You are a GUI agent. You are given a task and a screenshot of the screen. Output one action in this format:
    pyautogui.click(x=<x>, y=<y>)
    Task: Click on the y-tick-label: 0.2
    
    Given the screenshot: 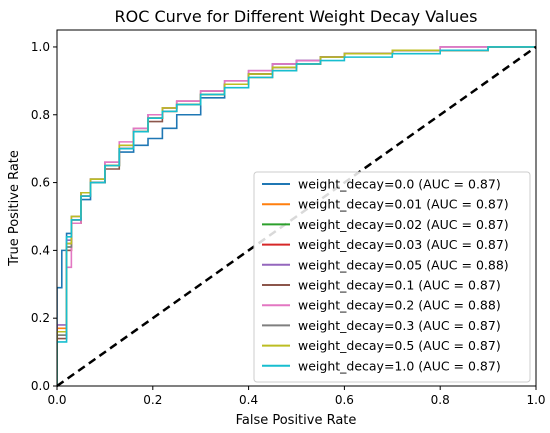 What is the action you would take?
    pyautogui.click(x=40, y=318)
    